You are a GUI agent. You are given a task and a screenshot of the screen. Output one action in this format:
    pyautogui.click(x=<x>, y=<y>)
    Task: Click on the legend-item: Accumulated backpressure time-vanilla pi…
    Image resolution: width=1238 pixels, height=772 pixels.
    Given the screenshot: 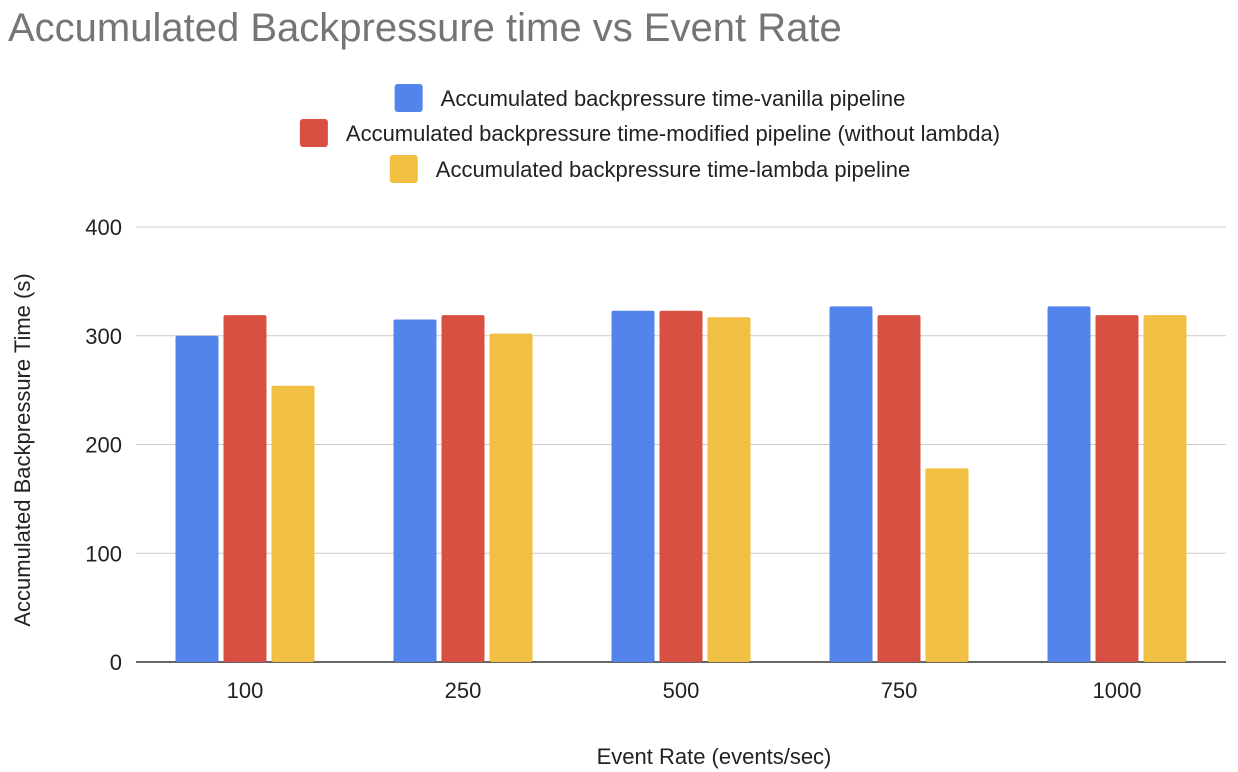 What is the action you would take?
    pyautogui.click(x=650, y=98)
    